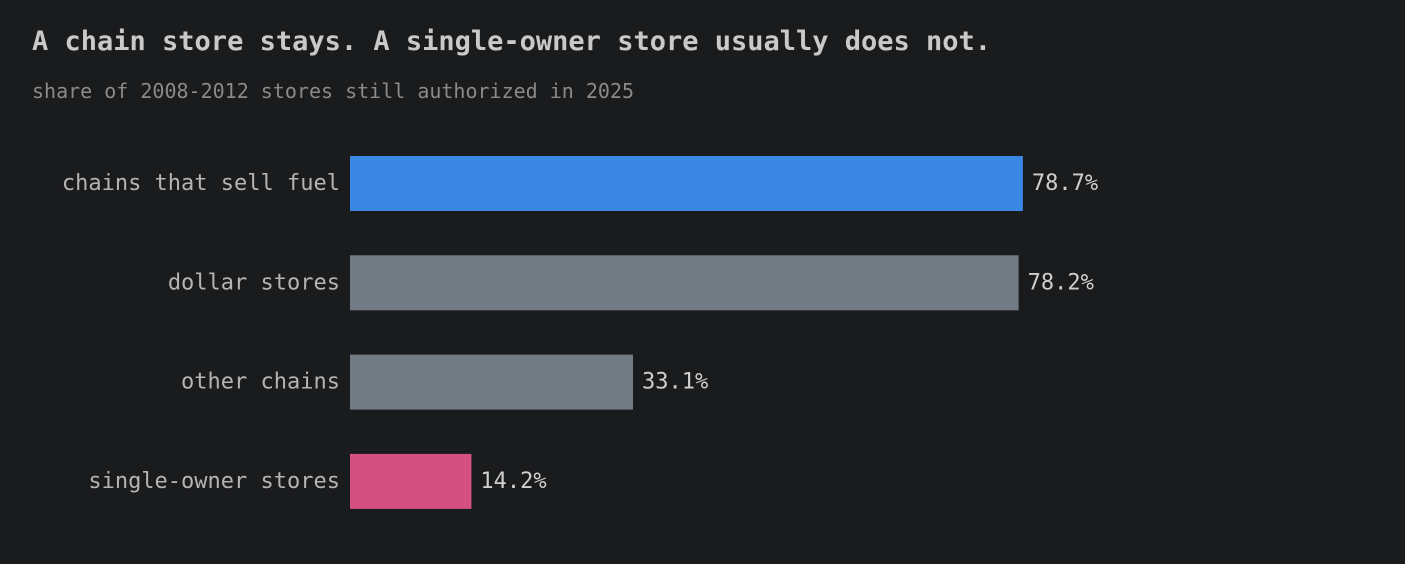 The width and height of the screenshot is (1405, 564). What do you see at coordinates (1061, 282) in the screenshot?
I see `value-label: 78.2%` at bounding box center [1061, 282].